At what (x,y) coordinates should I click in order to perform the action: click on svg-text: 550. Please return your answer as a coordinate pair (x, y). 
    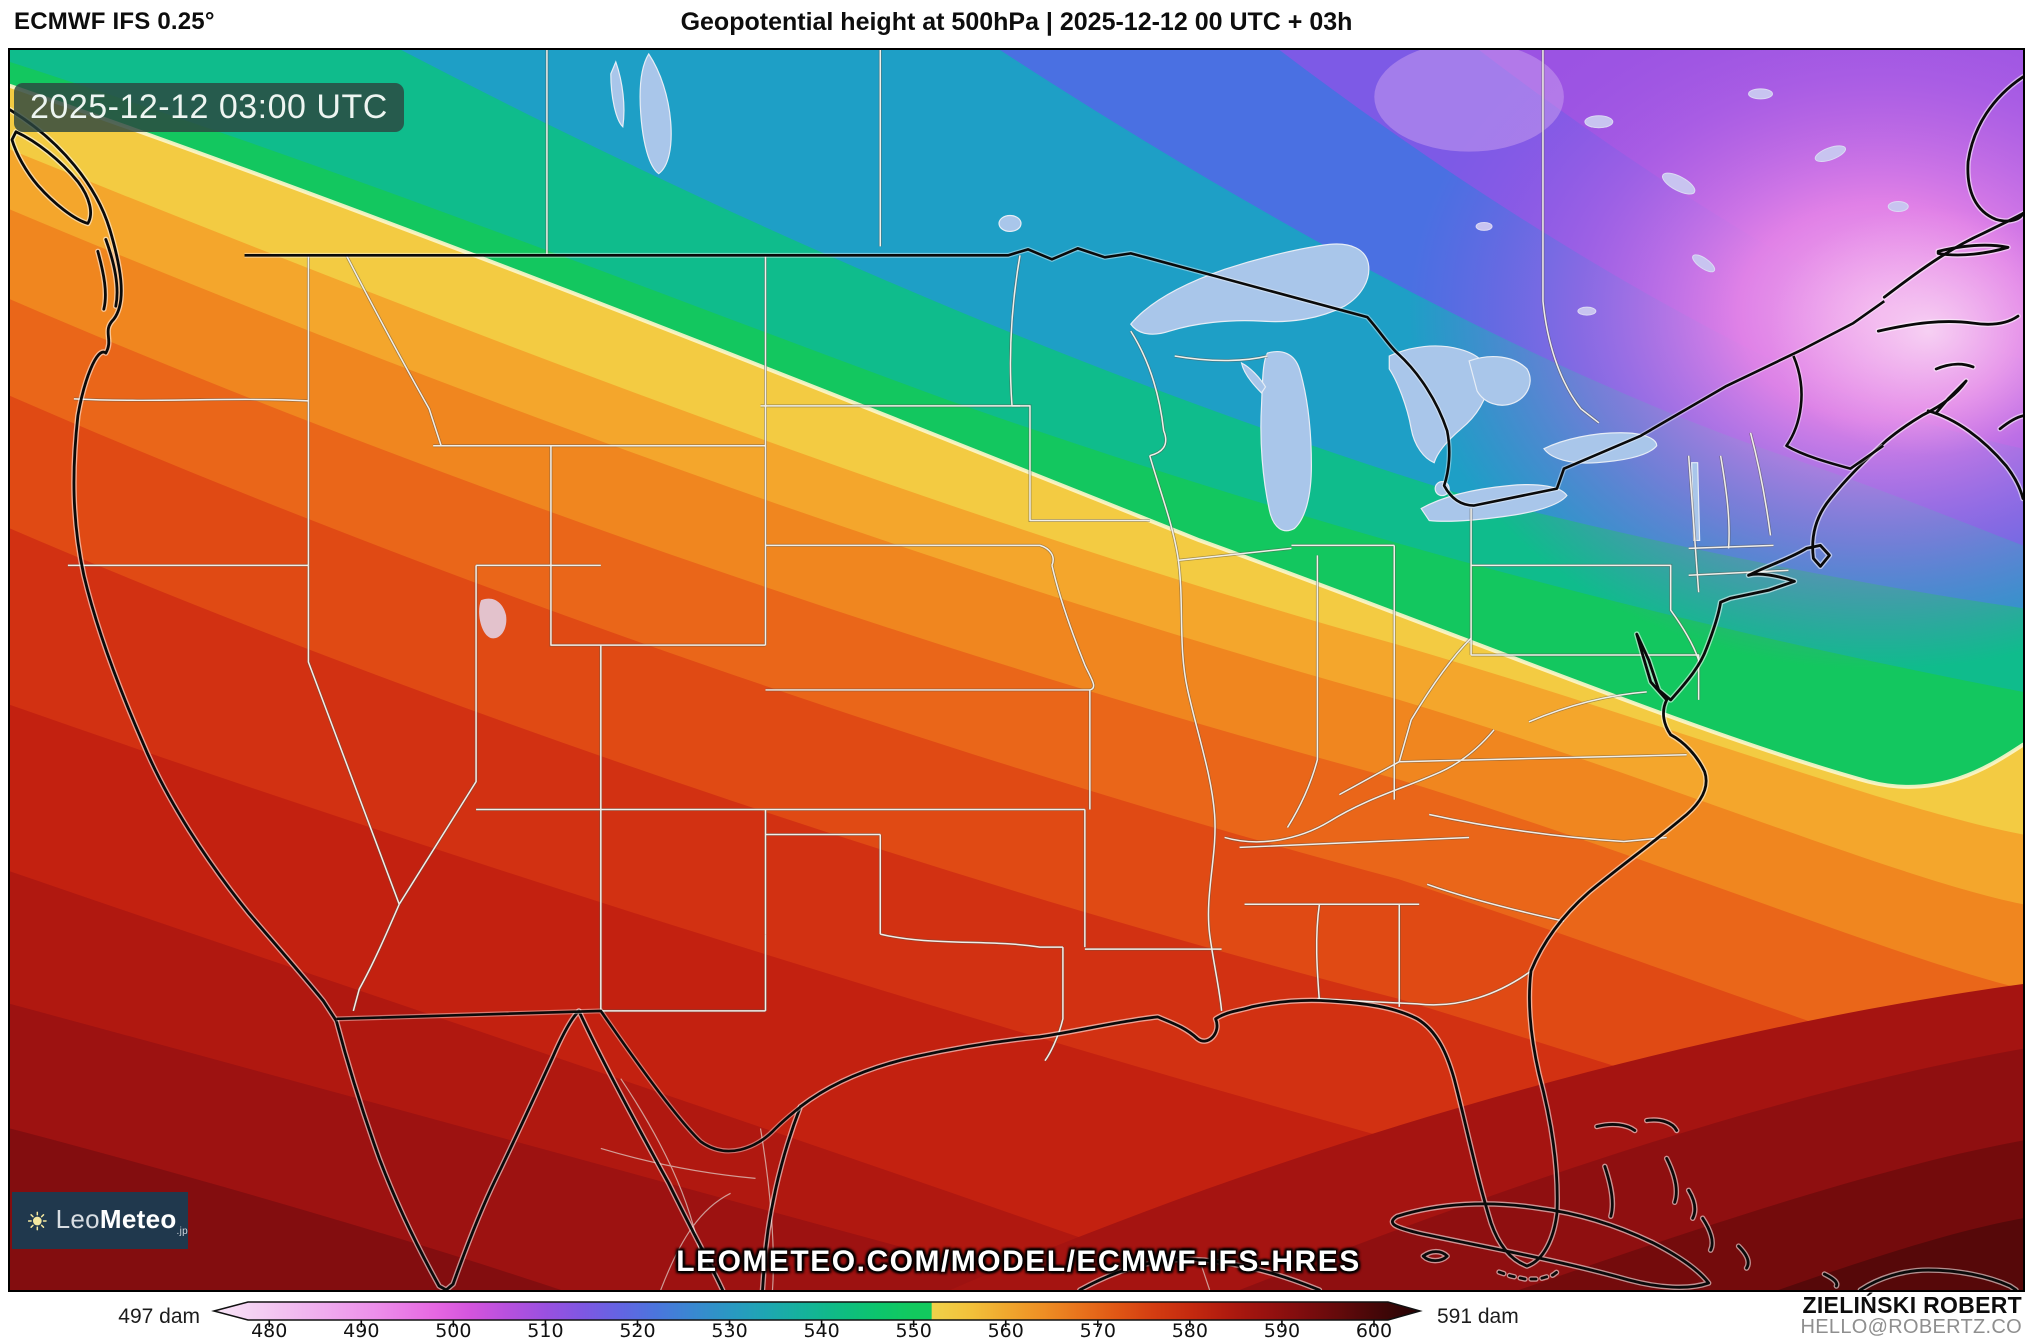
    Looking at the image, I should click on (914, 1329).